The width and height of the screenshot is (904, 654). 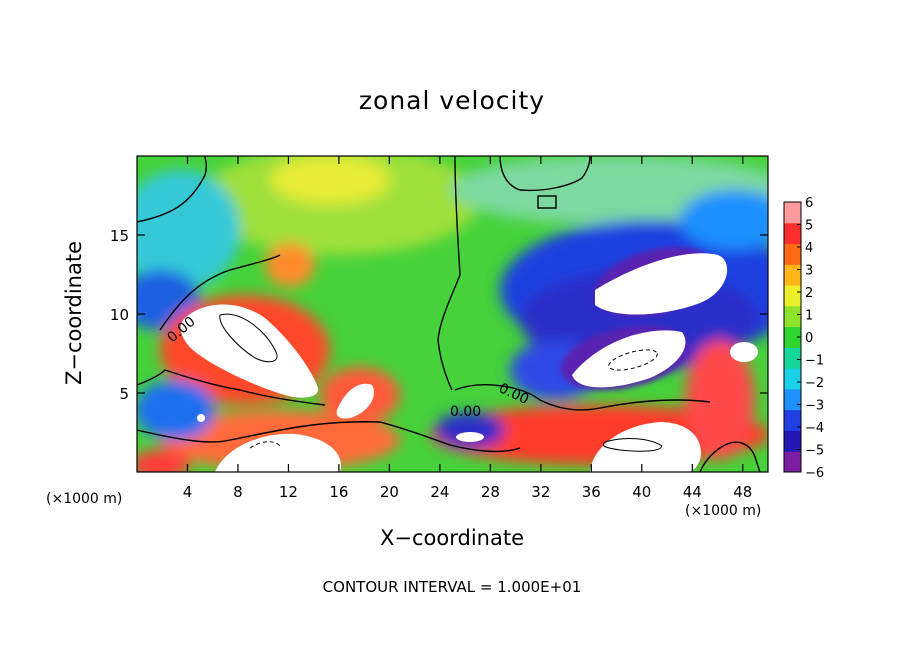 I want to click on colorbar-tick-label: −5, so click(x=814, y=451).